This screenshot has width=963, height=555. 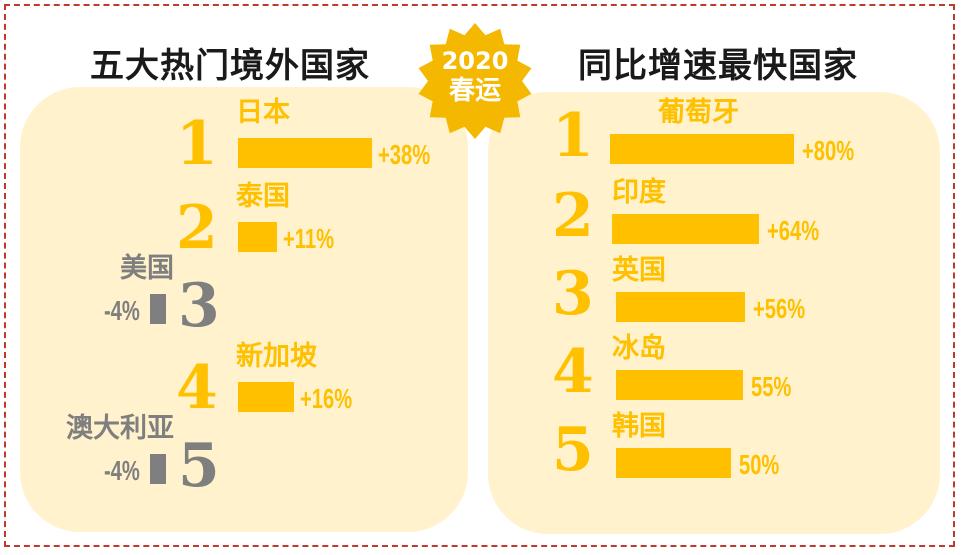 What do you see at coordinates (276, 356) in the screenshot?
I see `country-label: 新加坡` at bounding box center [276, 356].